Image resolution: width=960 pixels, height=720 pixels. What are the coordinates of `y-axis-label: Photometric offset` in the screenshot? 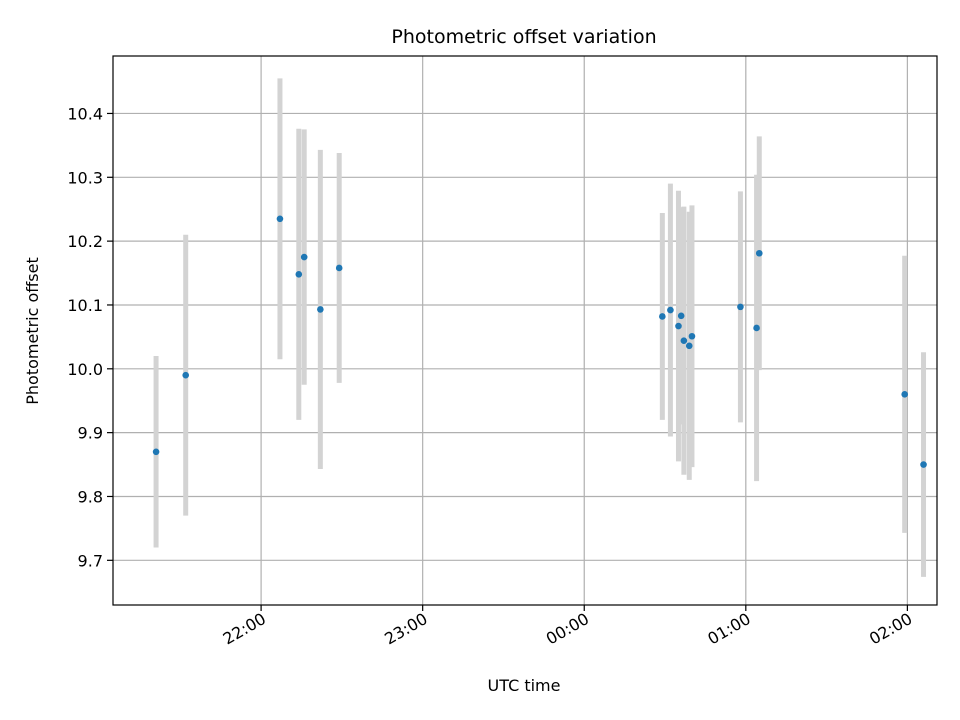 It's located at (32, 331).